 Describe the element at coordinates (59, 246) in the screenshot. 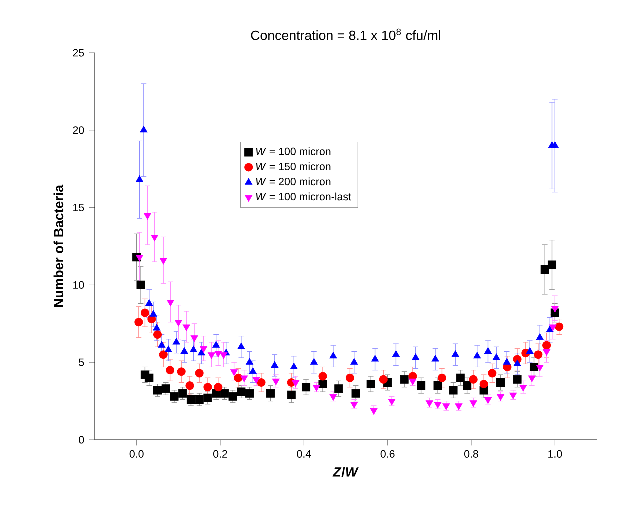

I see `y-axis-title: Number of Bacteria` at that location.